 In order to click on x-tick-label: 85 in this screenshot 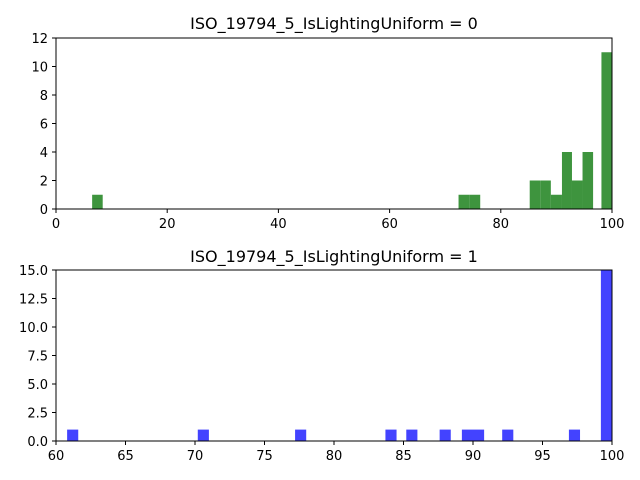, I will do `click(403, 456)`.